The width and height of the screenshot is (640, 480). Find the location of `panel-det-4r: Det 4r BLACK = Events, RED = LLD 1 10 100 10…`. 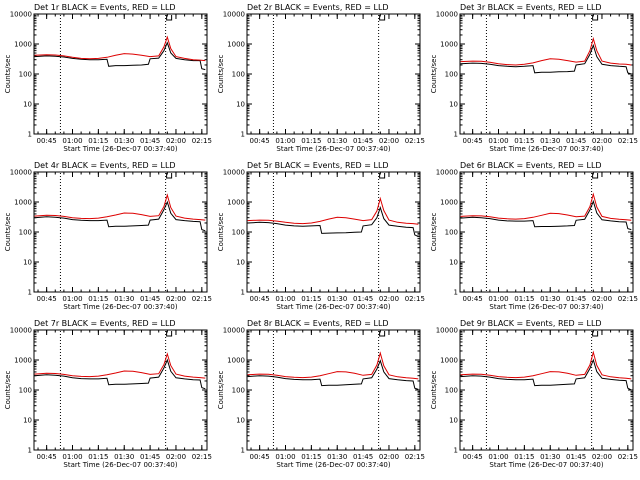

panel-det-4r: Det 4r BLACK = Events, RED = LLD 1 10 100 10… is located at coordinates (108, 236).